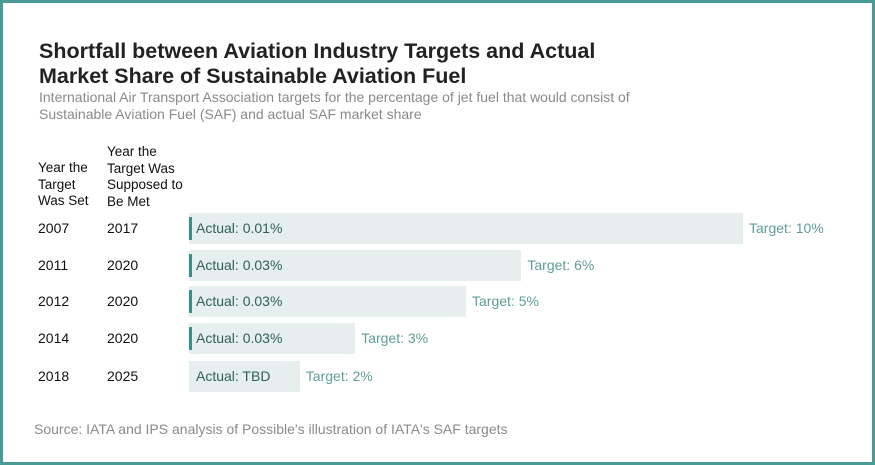 This screenshot has width=875, height=465. I want to click on target-label: Target: 5%, so click(505, 301).